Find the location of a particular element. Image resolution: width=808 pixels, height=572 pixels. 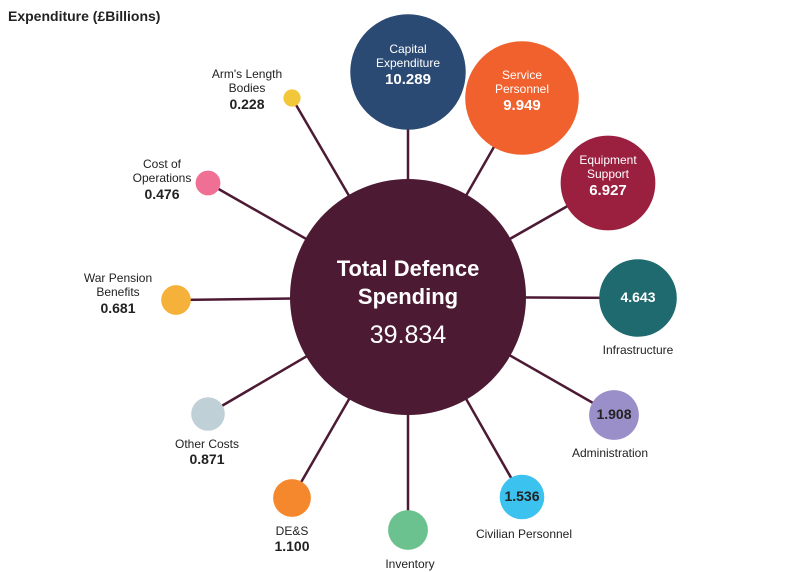

category-label: Capital Expenditure is located at coordinates (408, 56).